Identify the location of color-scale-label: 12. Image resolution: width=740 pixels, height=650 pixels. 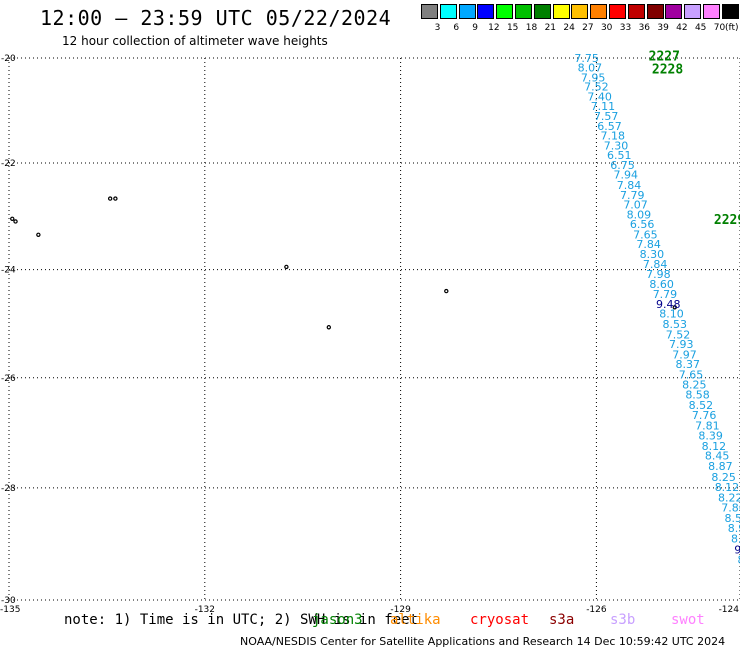
(494, 28).